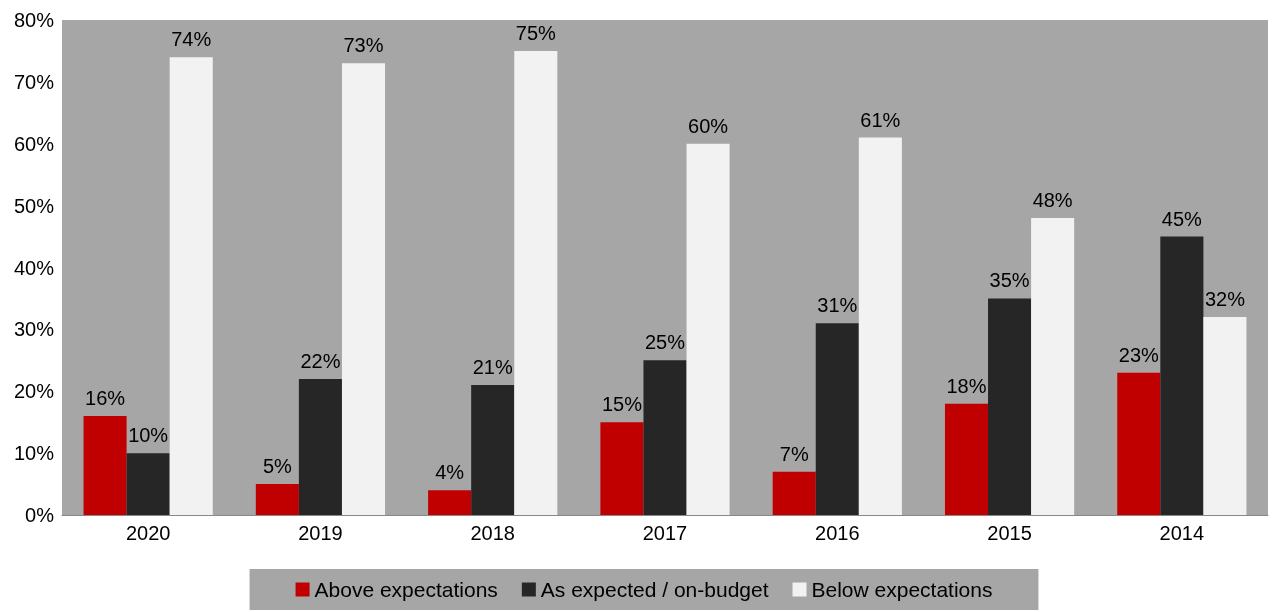 The width and height of the screenshot is (1288, 612). Describe the element at coordinates (34, 453) in the screenshot. I see `y-tick-label: 10%` at that location.